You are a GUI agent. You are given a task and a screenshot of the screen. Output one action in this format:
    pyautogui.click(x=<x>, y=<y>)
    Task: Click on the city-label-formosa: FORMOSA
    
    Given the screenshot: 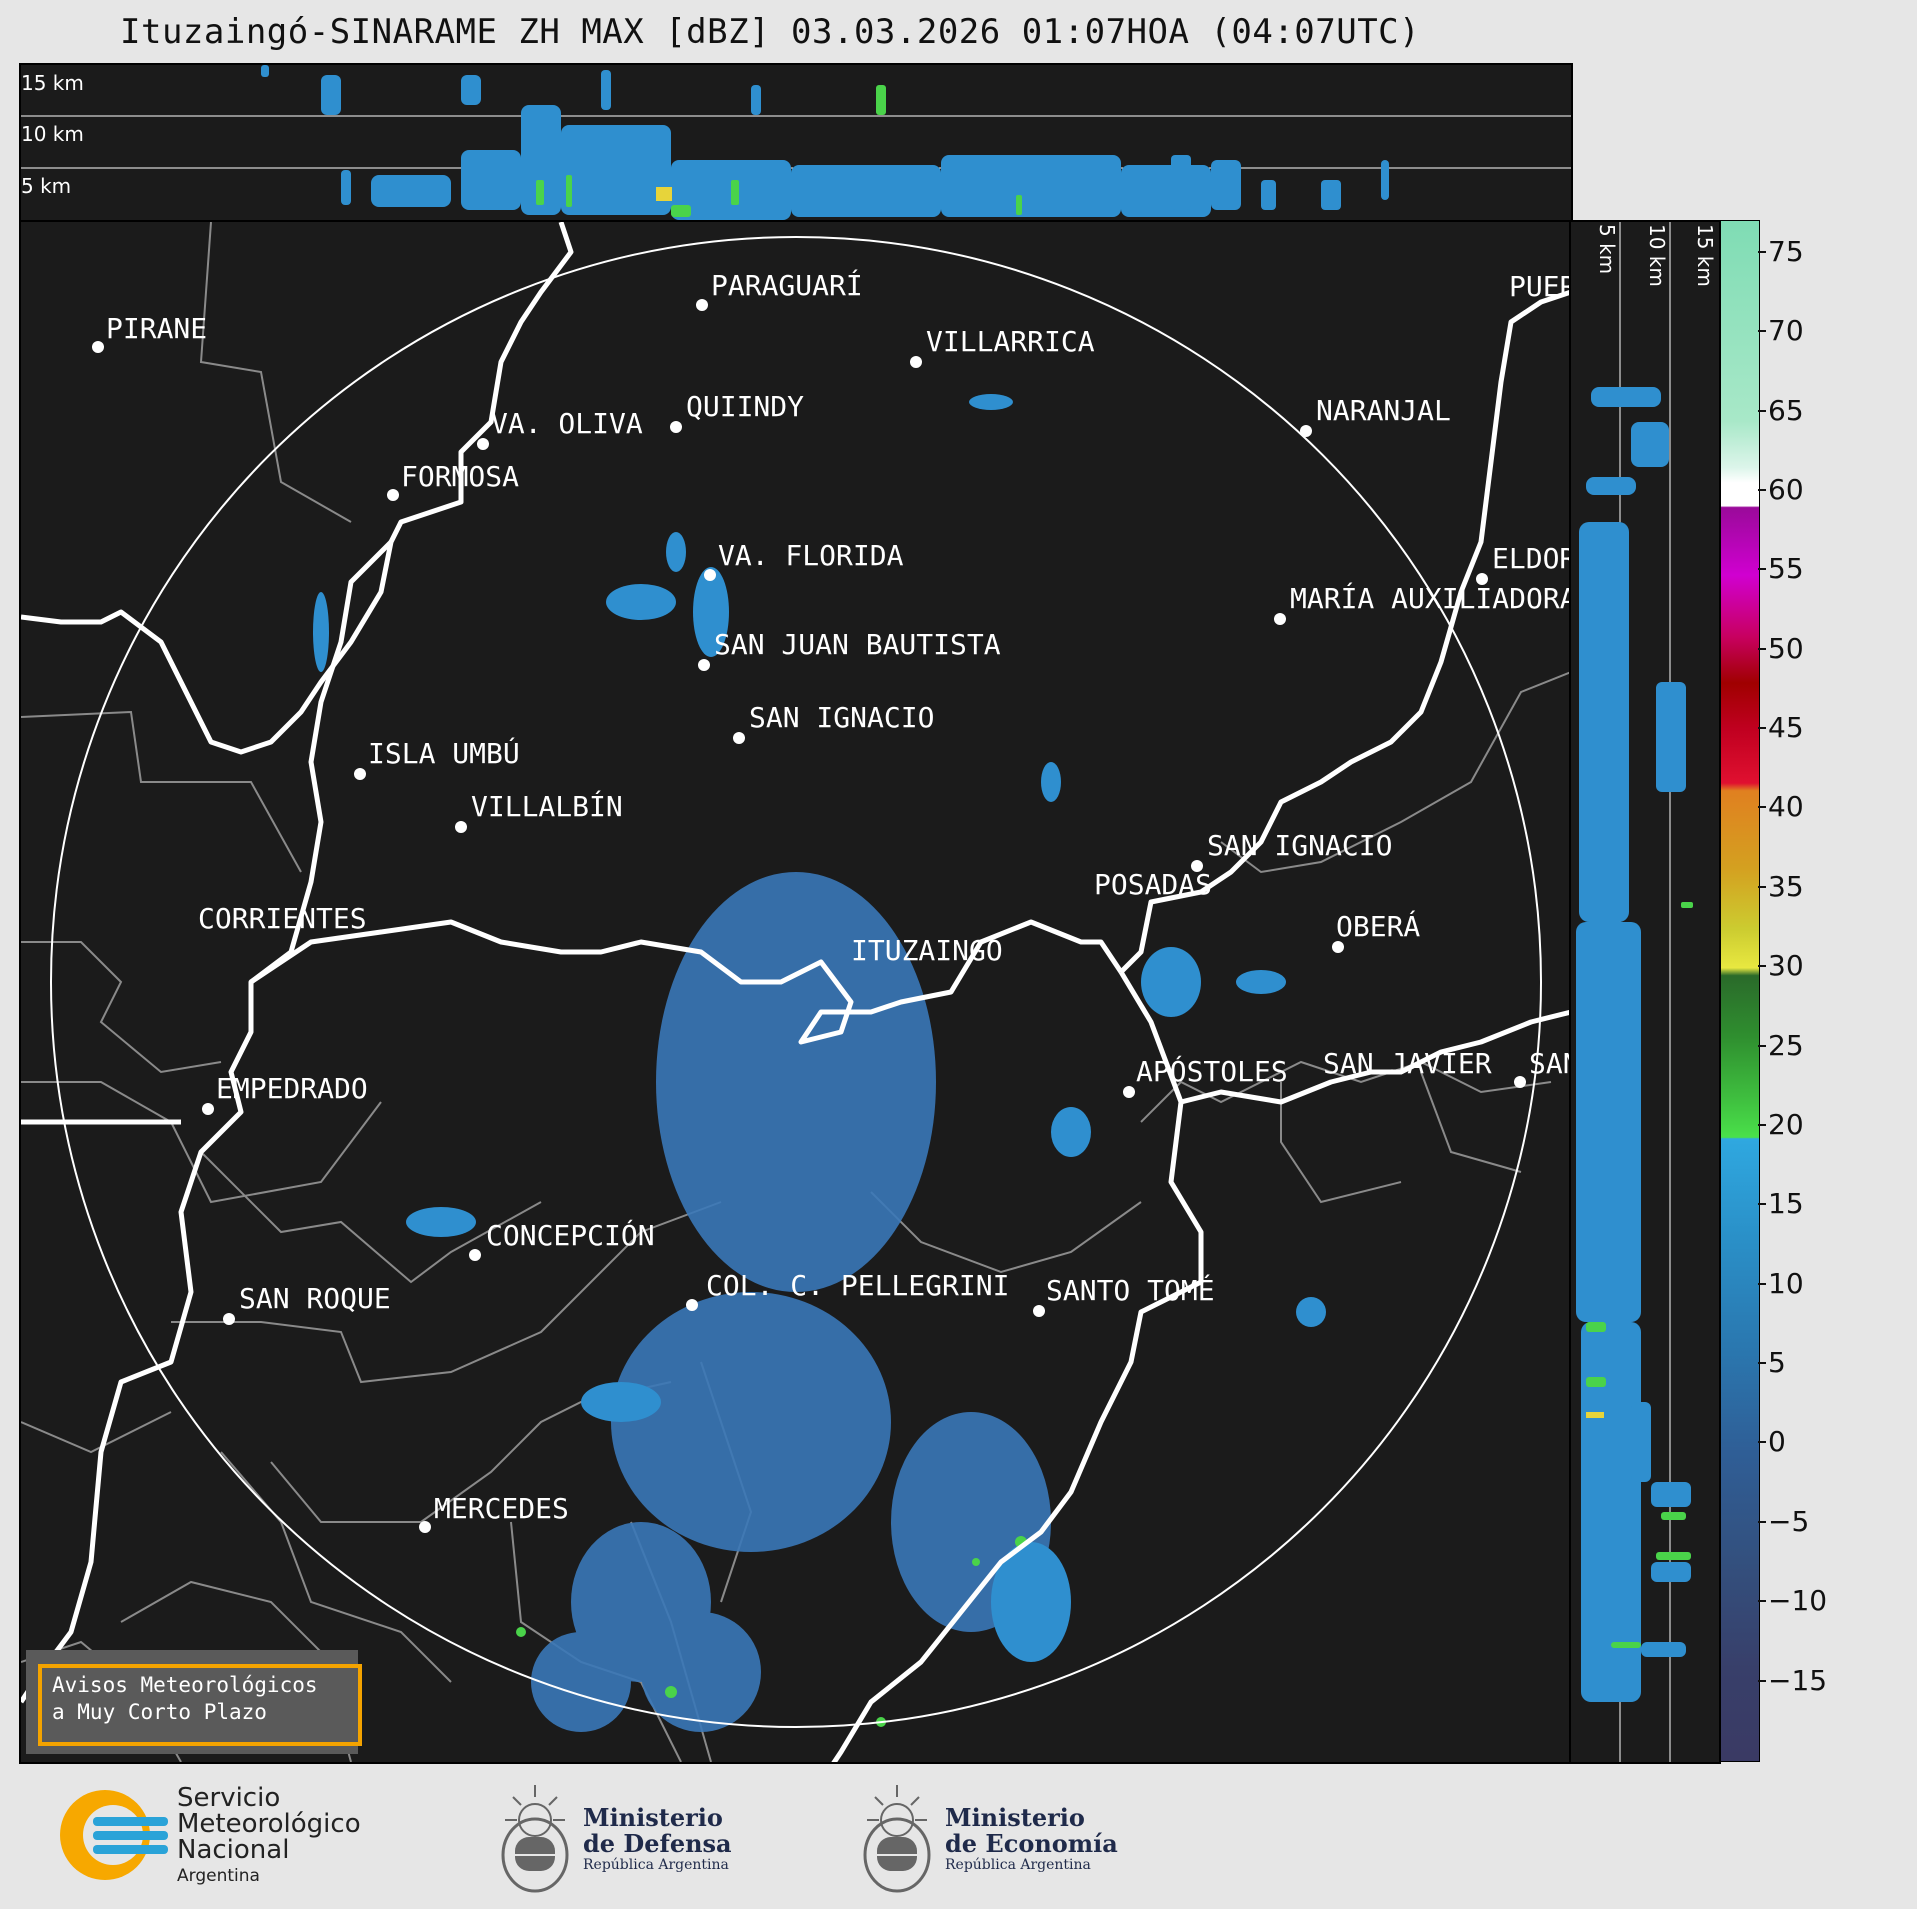 What is the action you would take?
    pyautogui.click(x=460, y=476)
    